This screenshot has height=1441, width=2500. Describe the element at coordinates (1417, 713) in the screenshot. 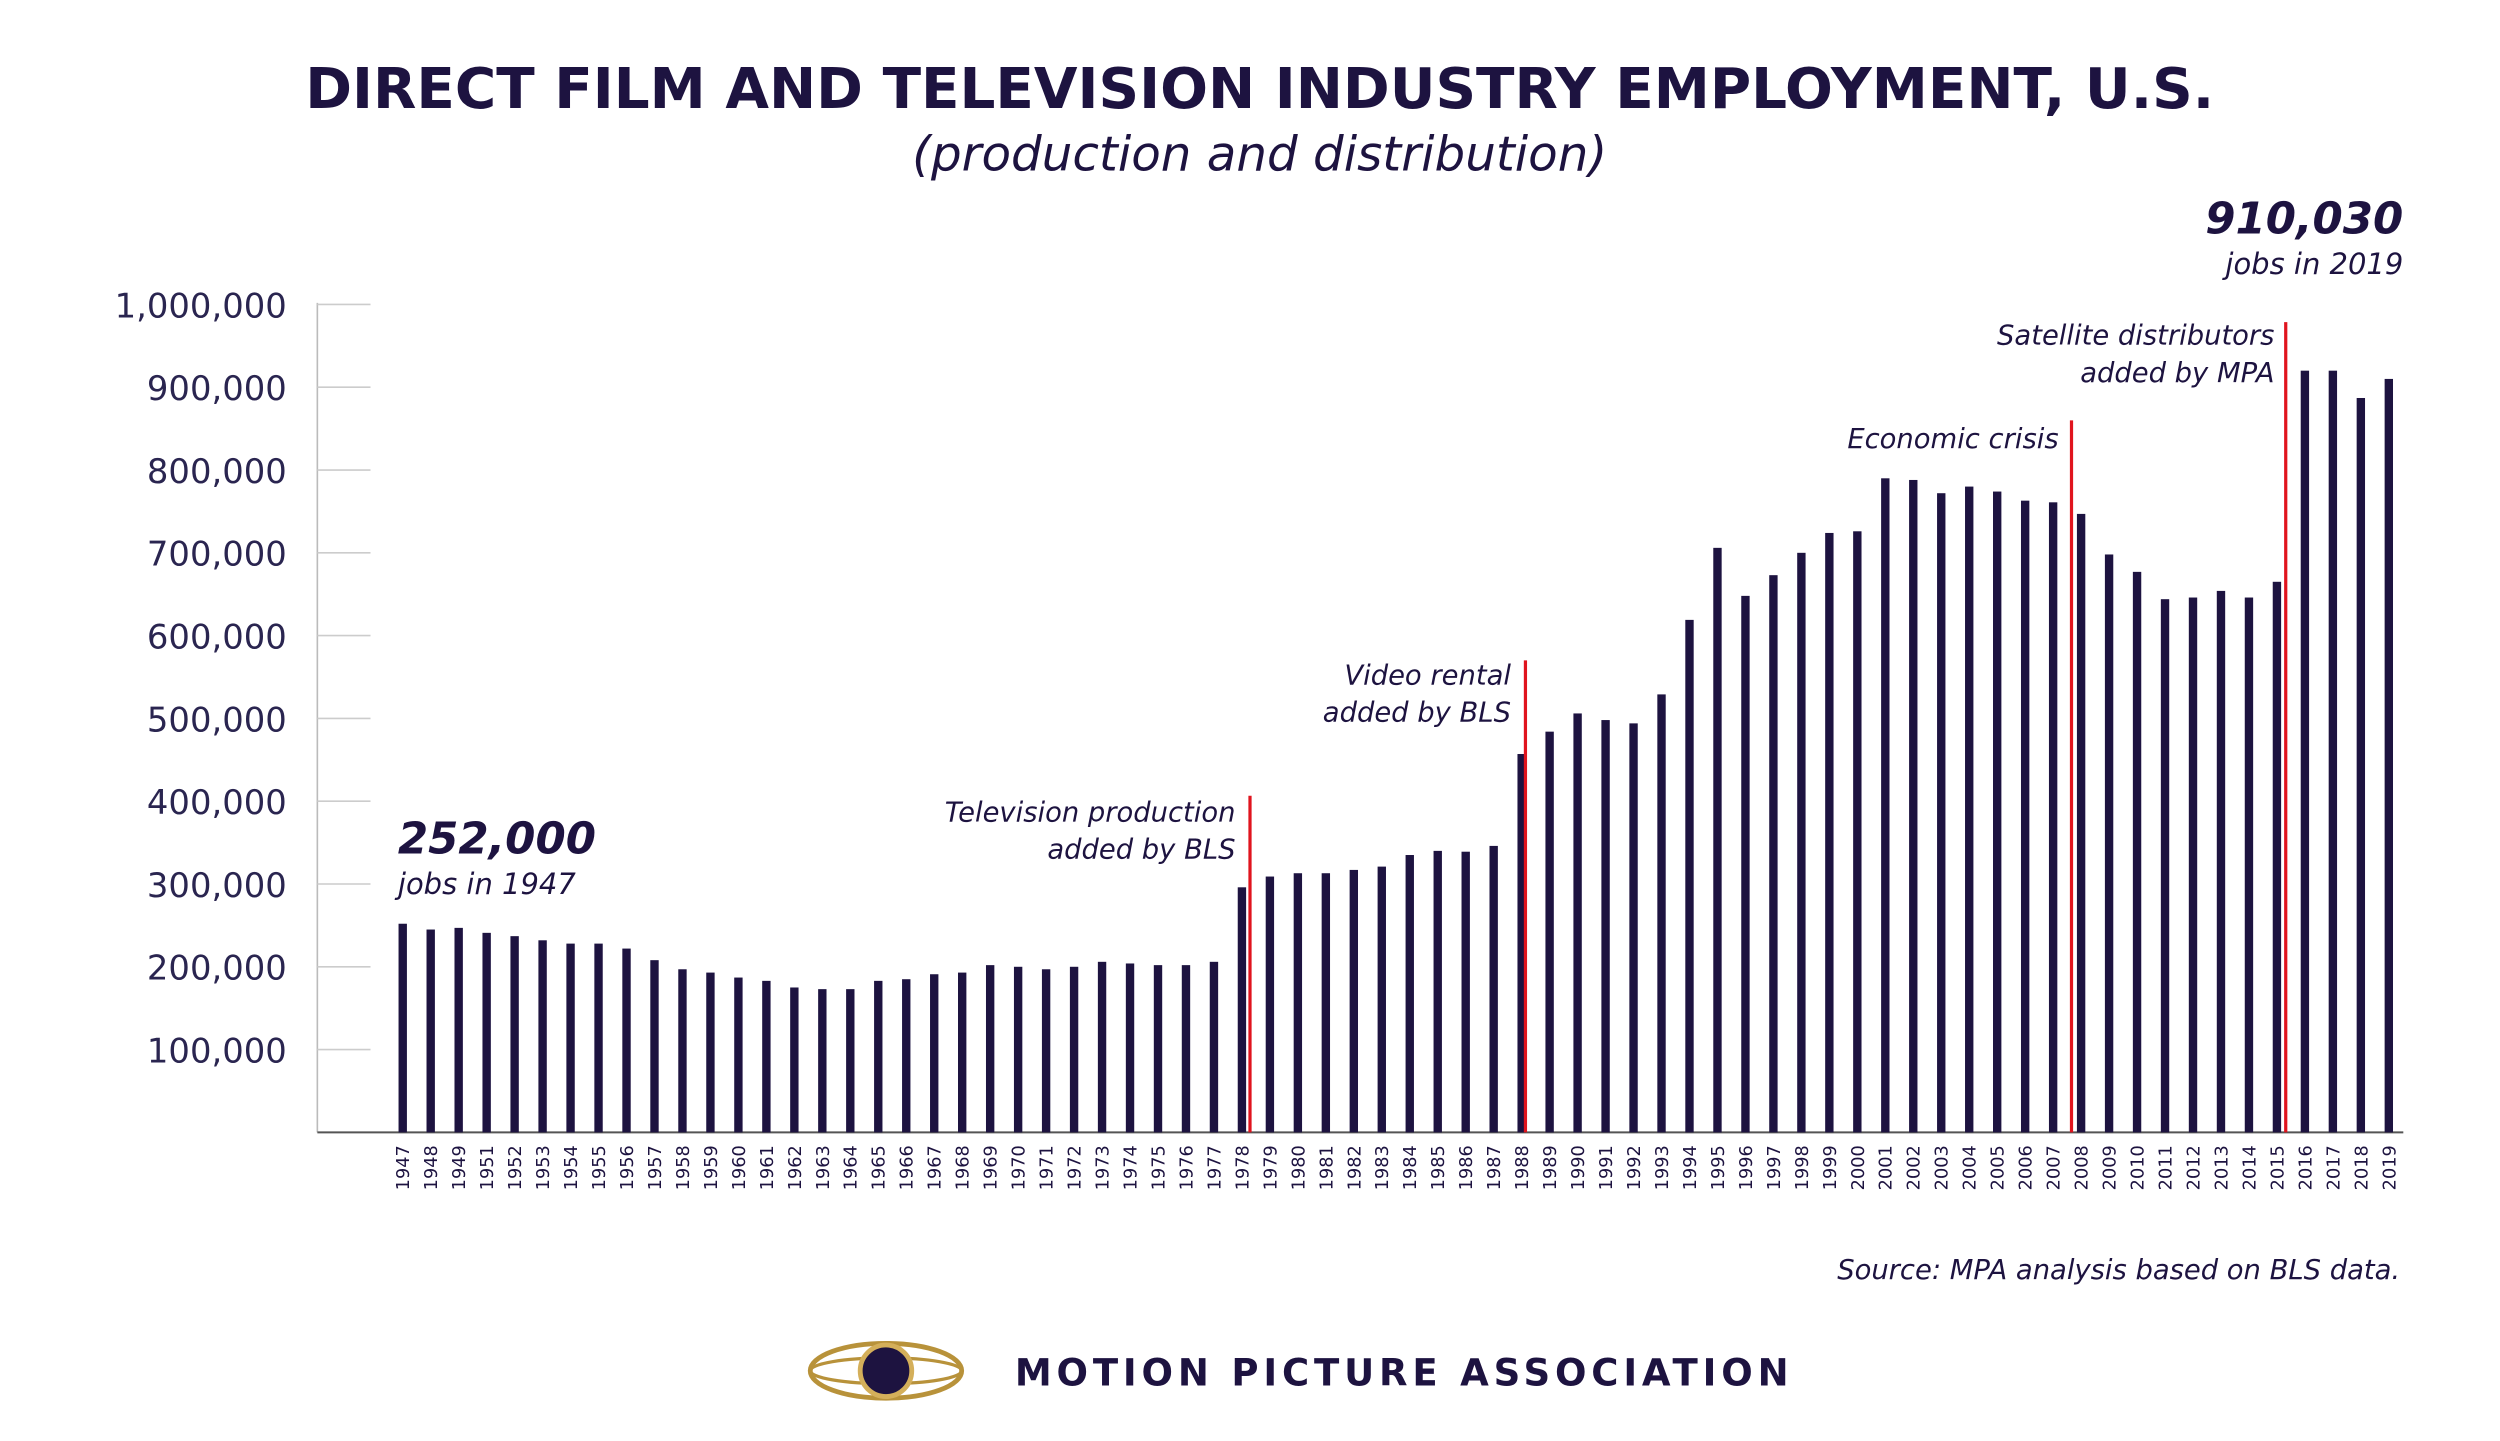

I see `annotation-text: added by BLS` at that location.